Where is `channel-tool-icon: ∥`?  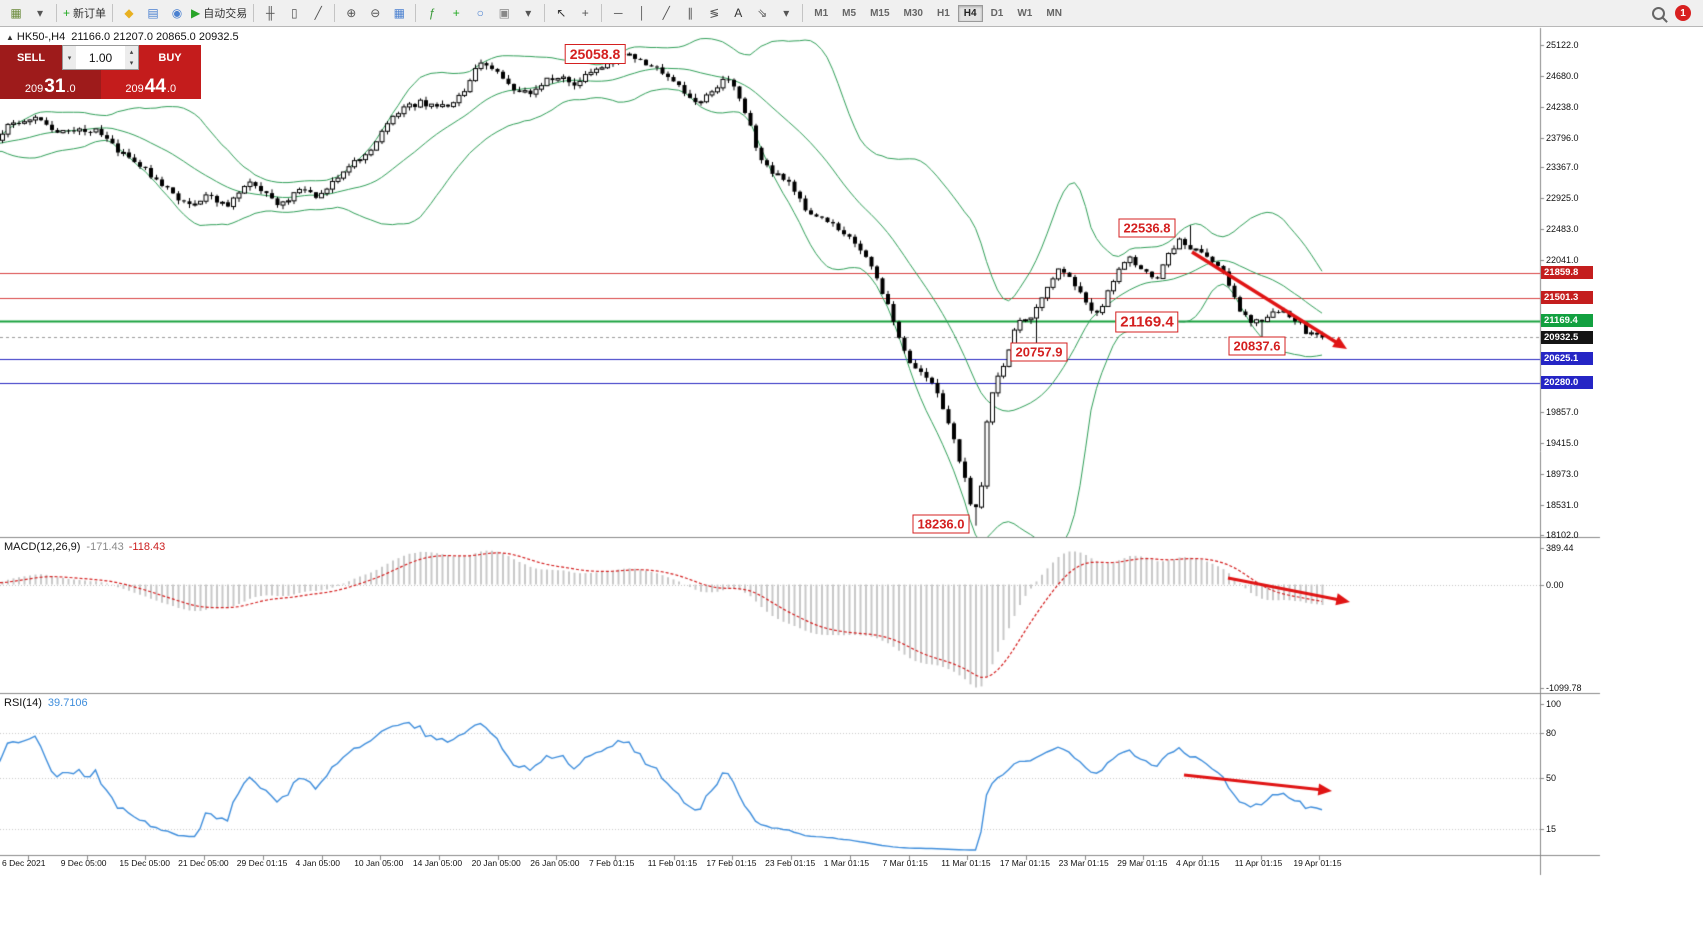 channel-tool-icon: ∥ is located at coordinates (690, 13).